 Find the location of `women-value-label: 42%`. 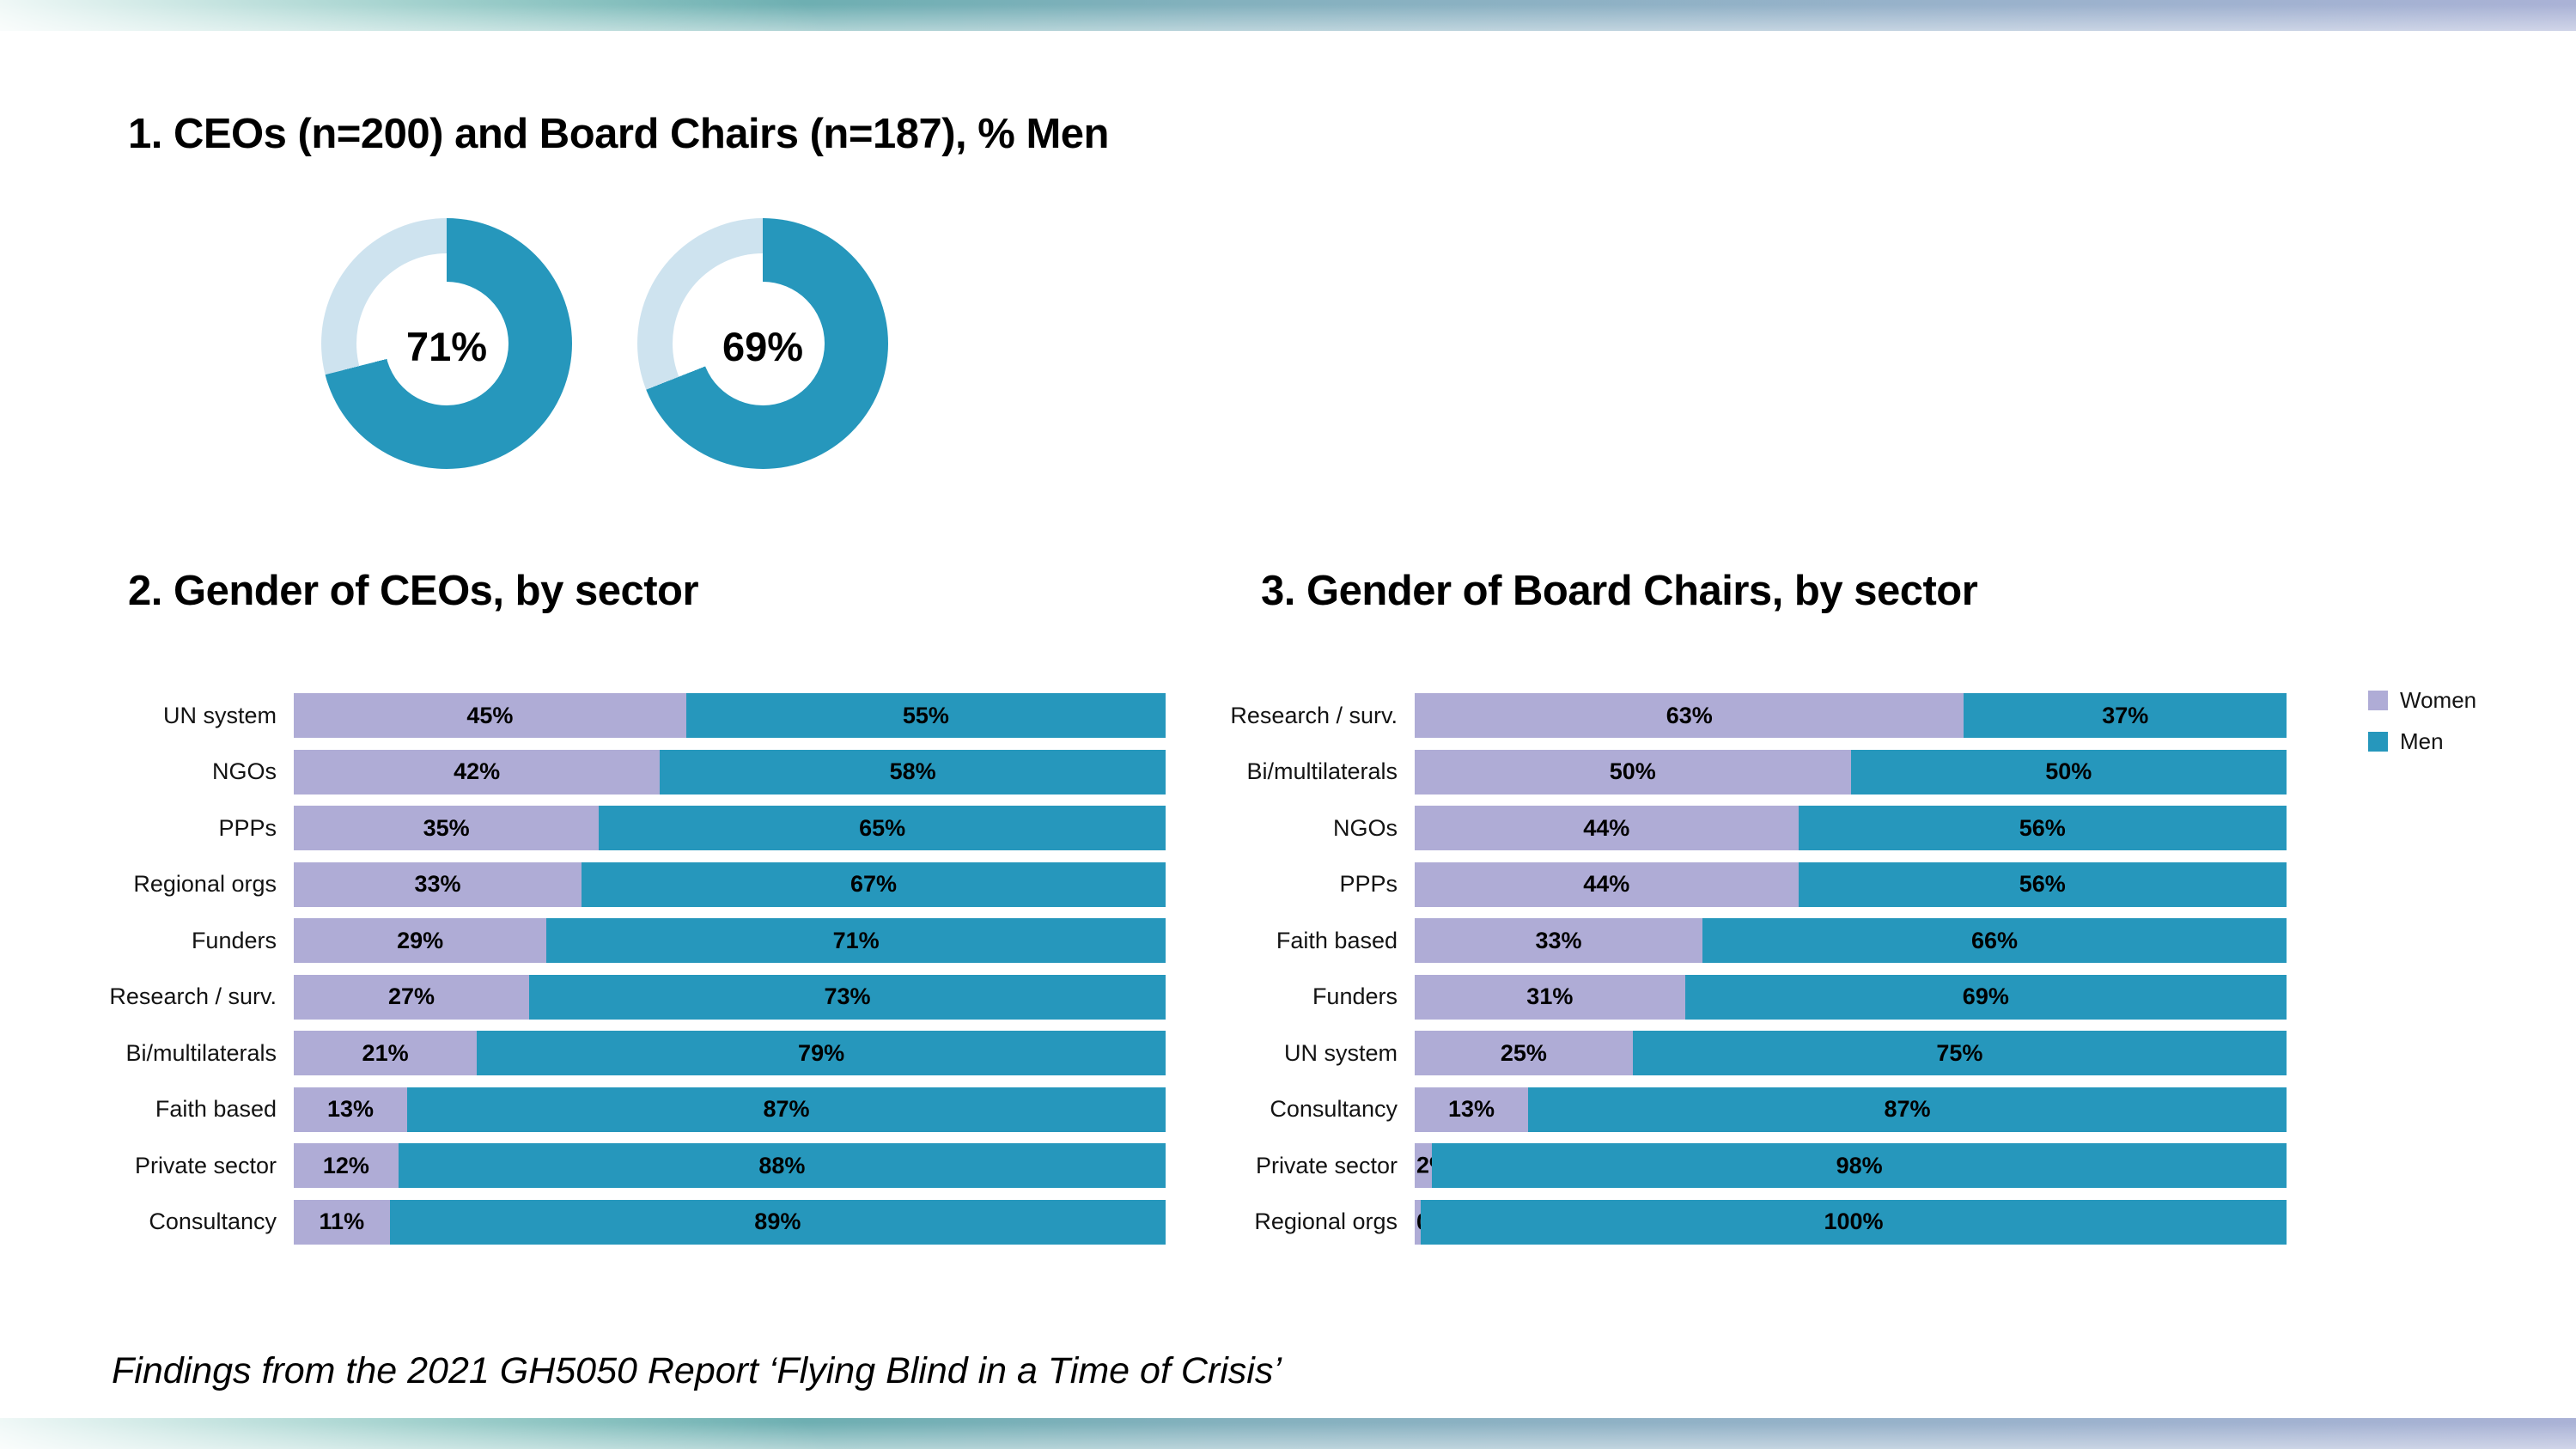

women-value-label: 42% is located at coordinates (477, 771).